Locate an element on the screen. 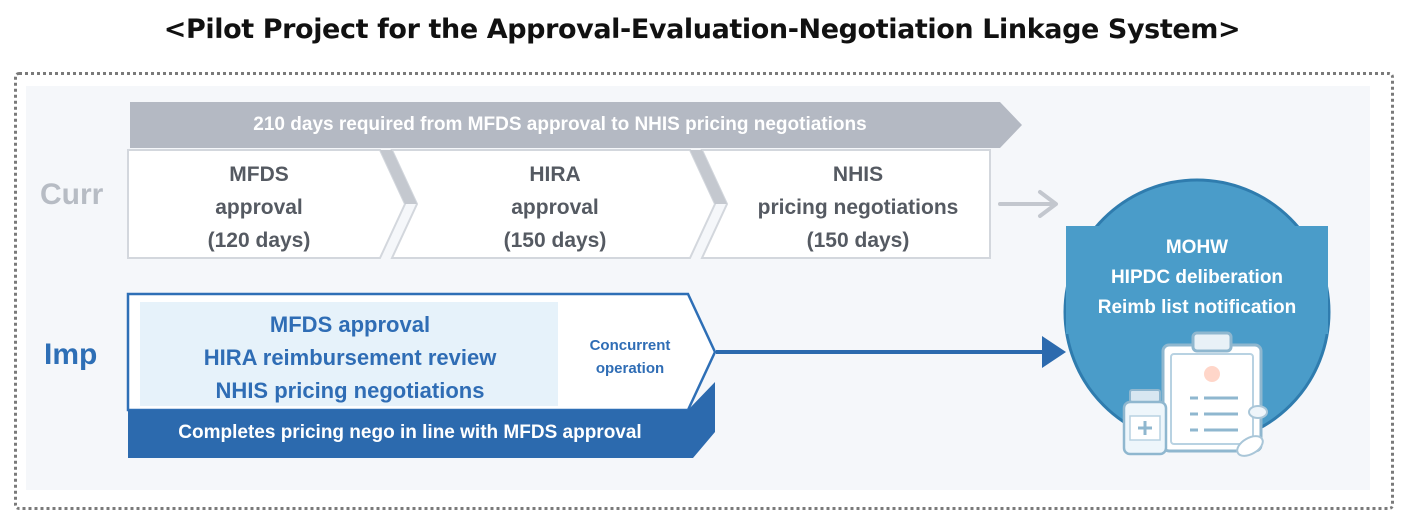 The height and width of the screenshot is (520, 1404). clipboard-icon is located at coordinates (1212, 392).